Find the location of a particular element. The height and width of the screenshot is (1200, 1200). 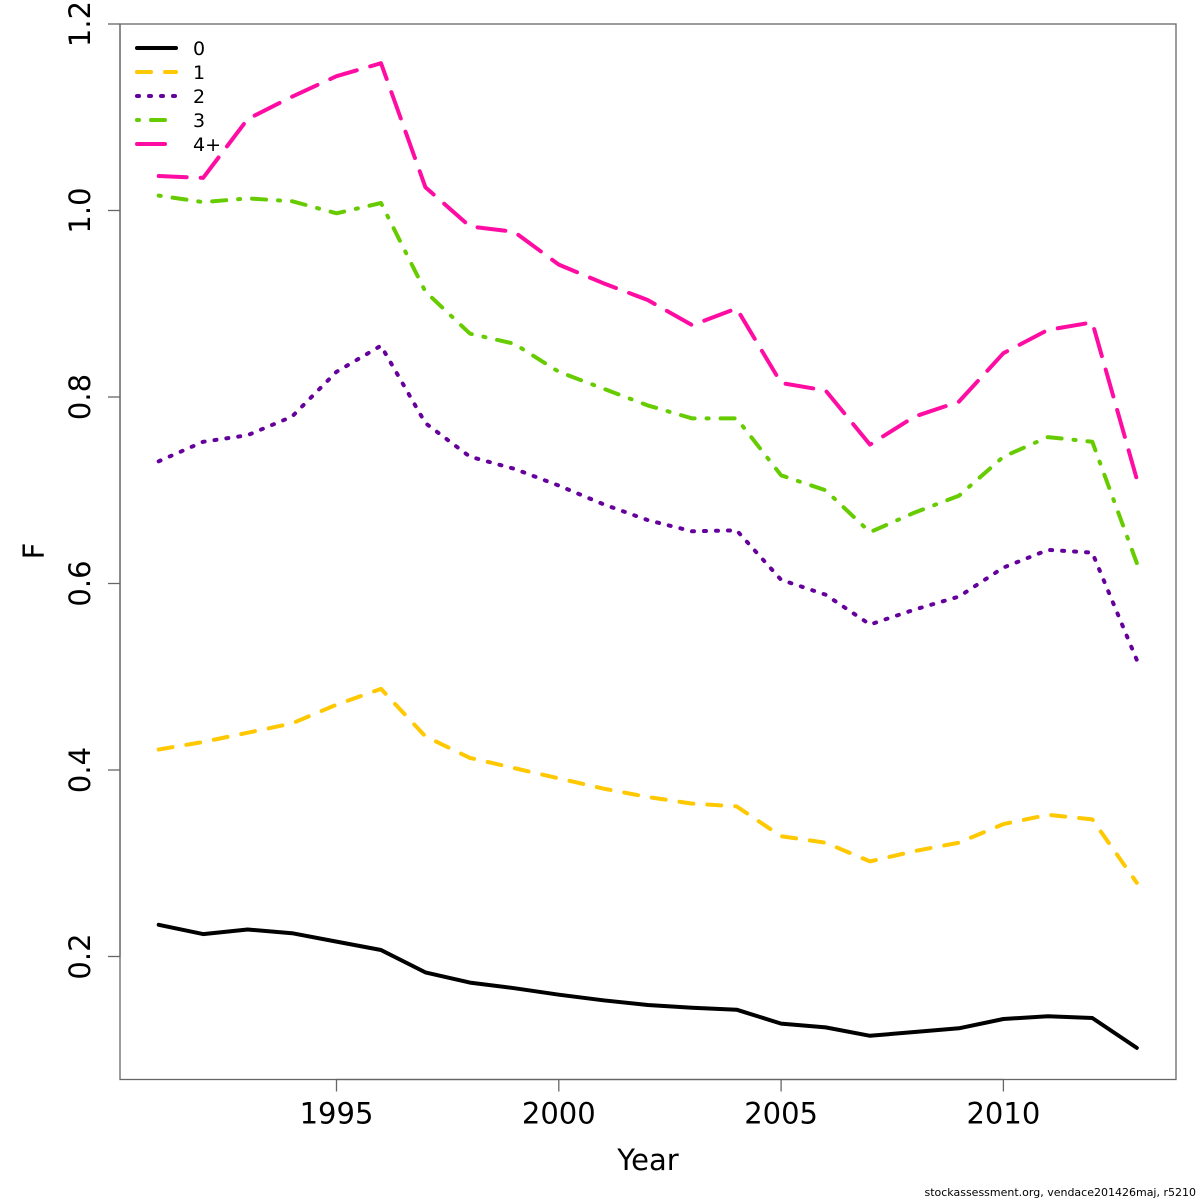

x-tick-label: 2000 is located at coordinates (559, 1114).